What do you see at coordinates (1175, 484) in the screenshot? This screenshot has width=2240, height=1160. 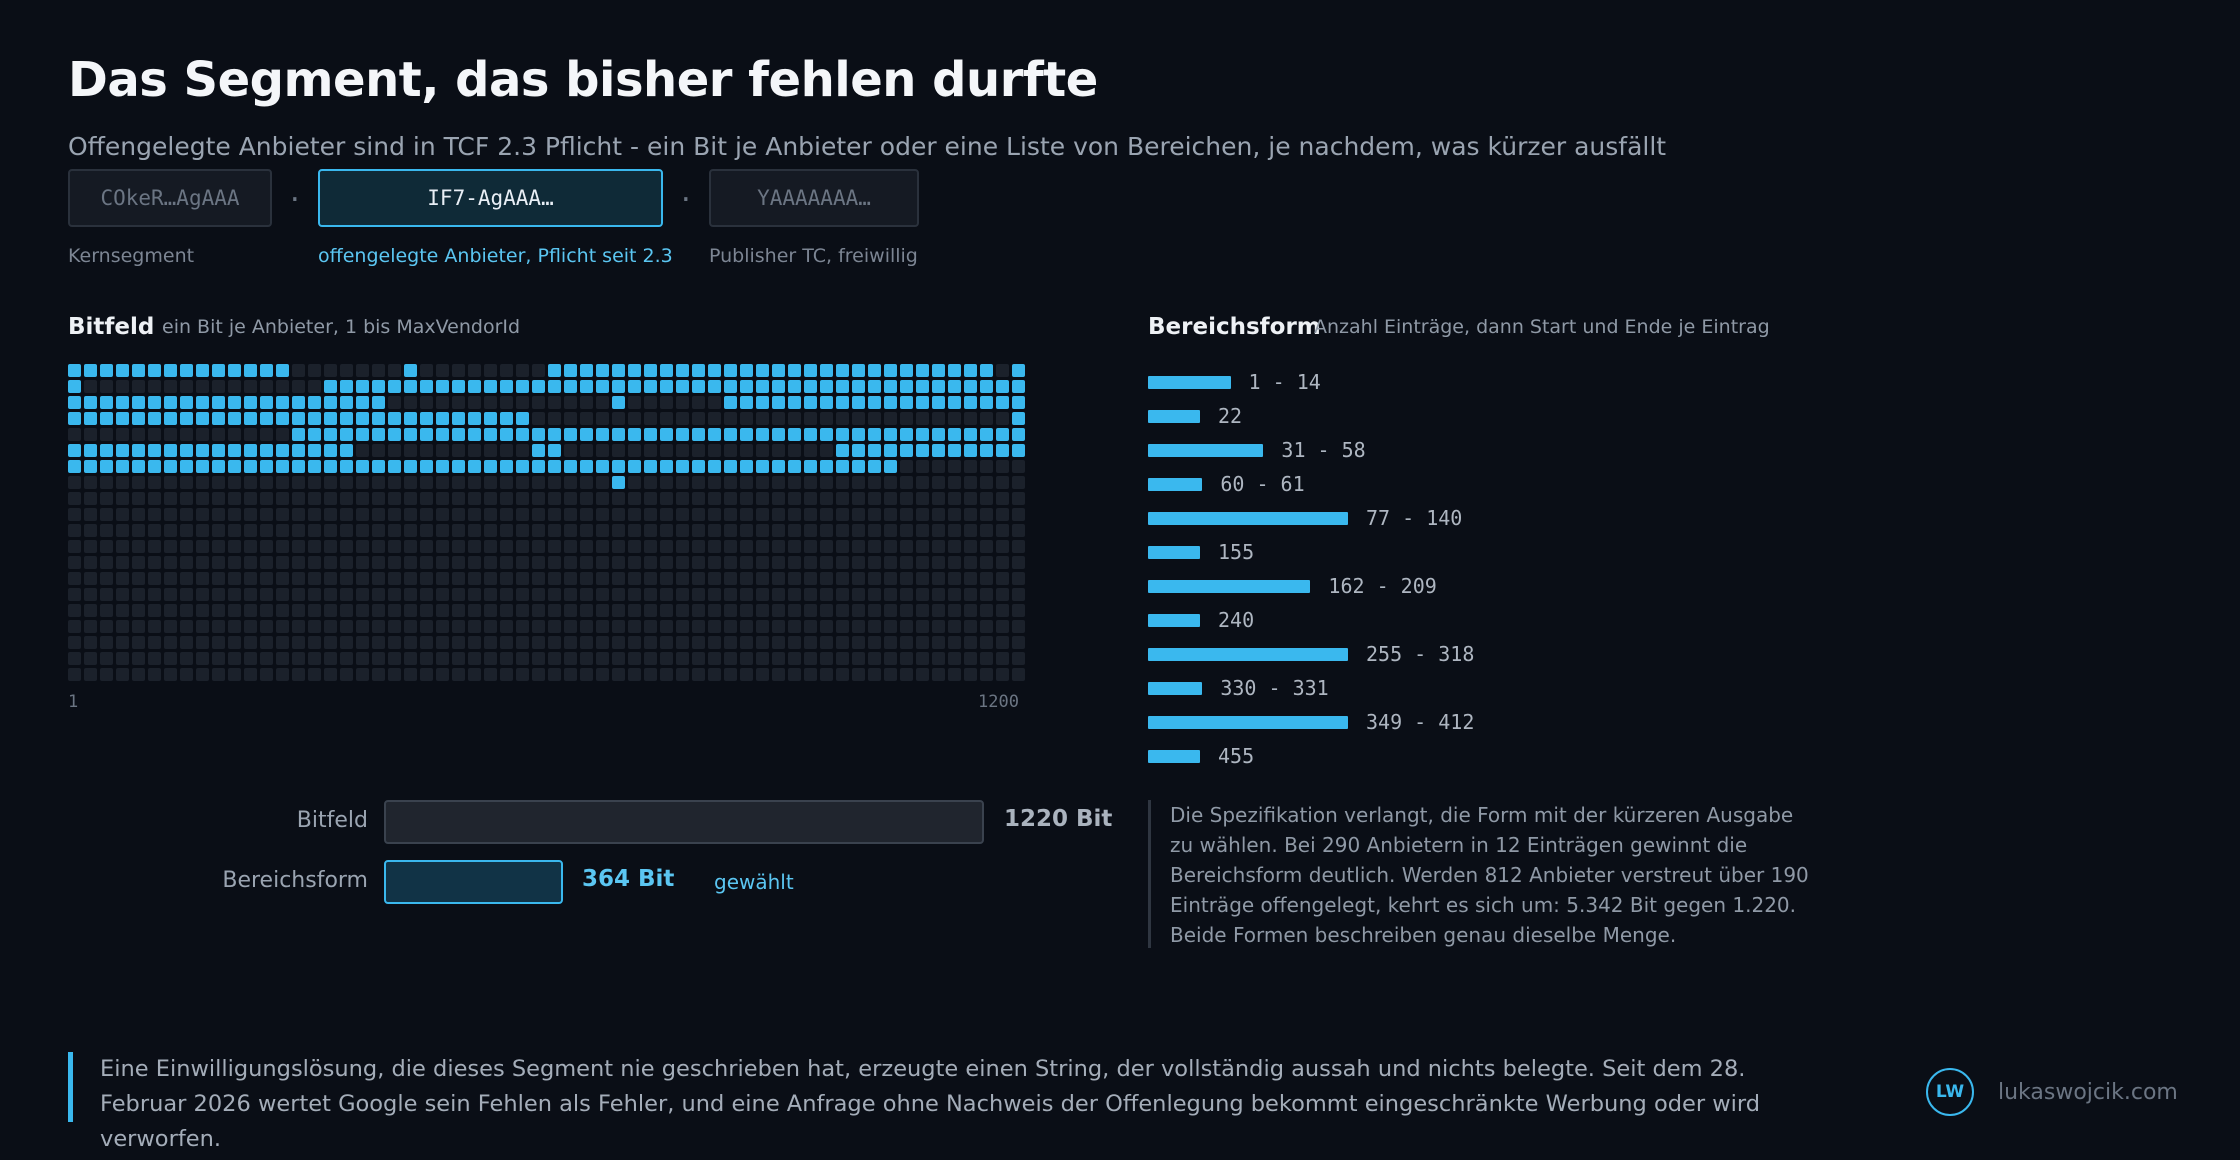 I see `range-bar` at bounding box center [1175, 484].